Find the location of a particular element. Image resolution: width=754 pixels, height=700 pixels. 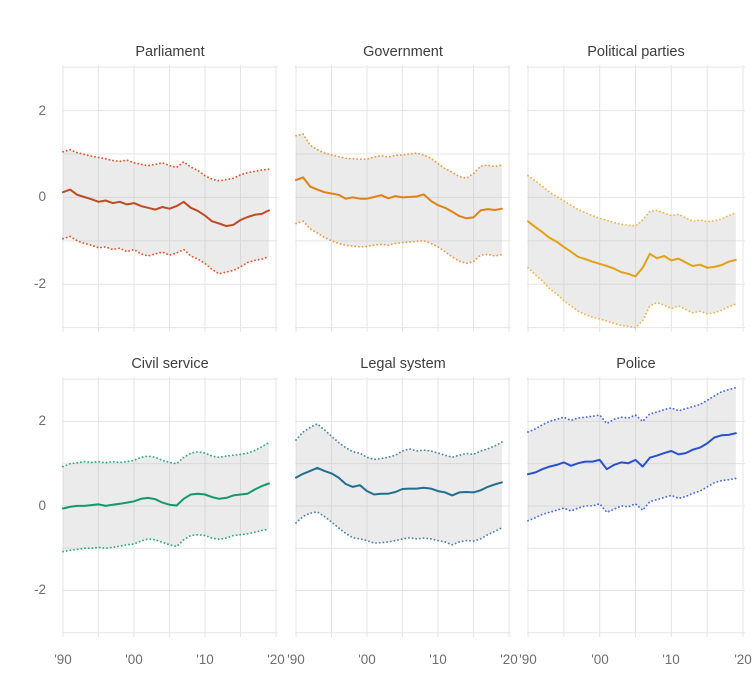

facet-panel-civil-service is located at coordinates (170, 507).